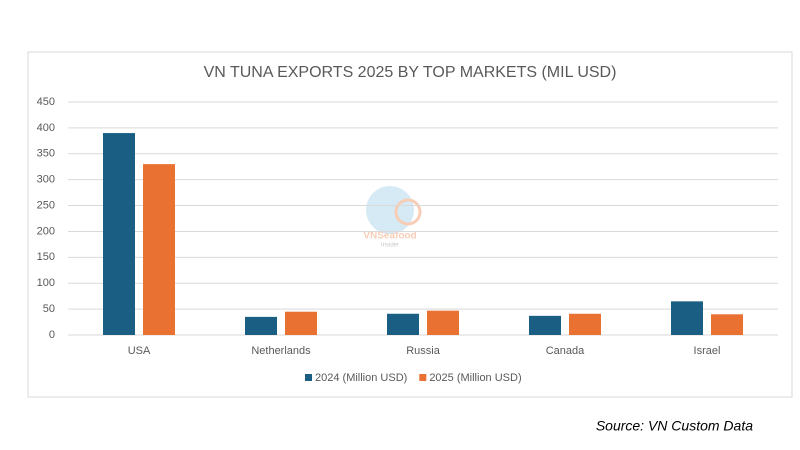 The image size is (800, 450). I want to click on y-tick-label: 350, so click(46, 154).